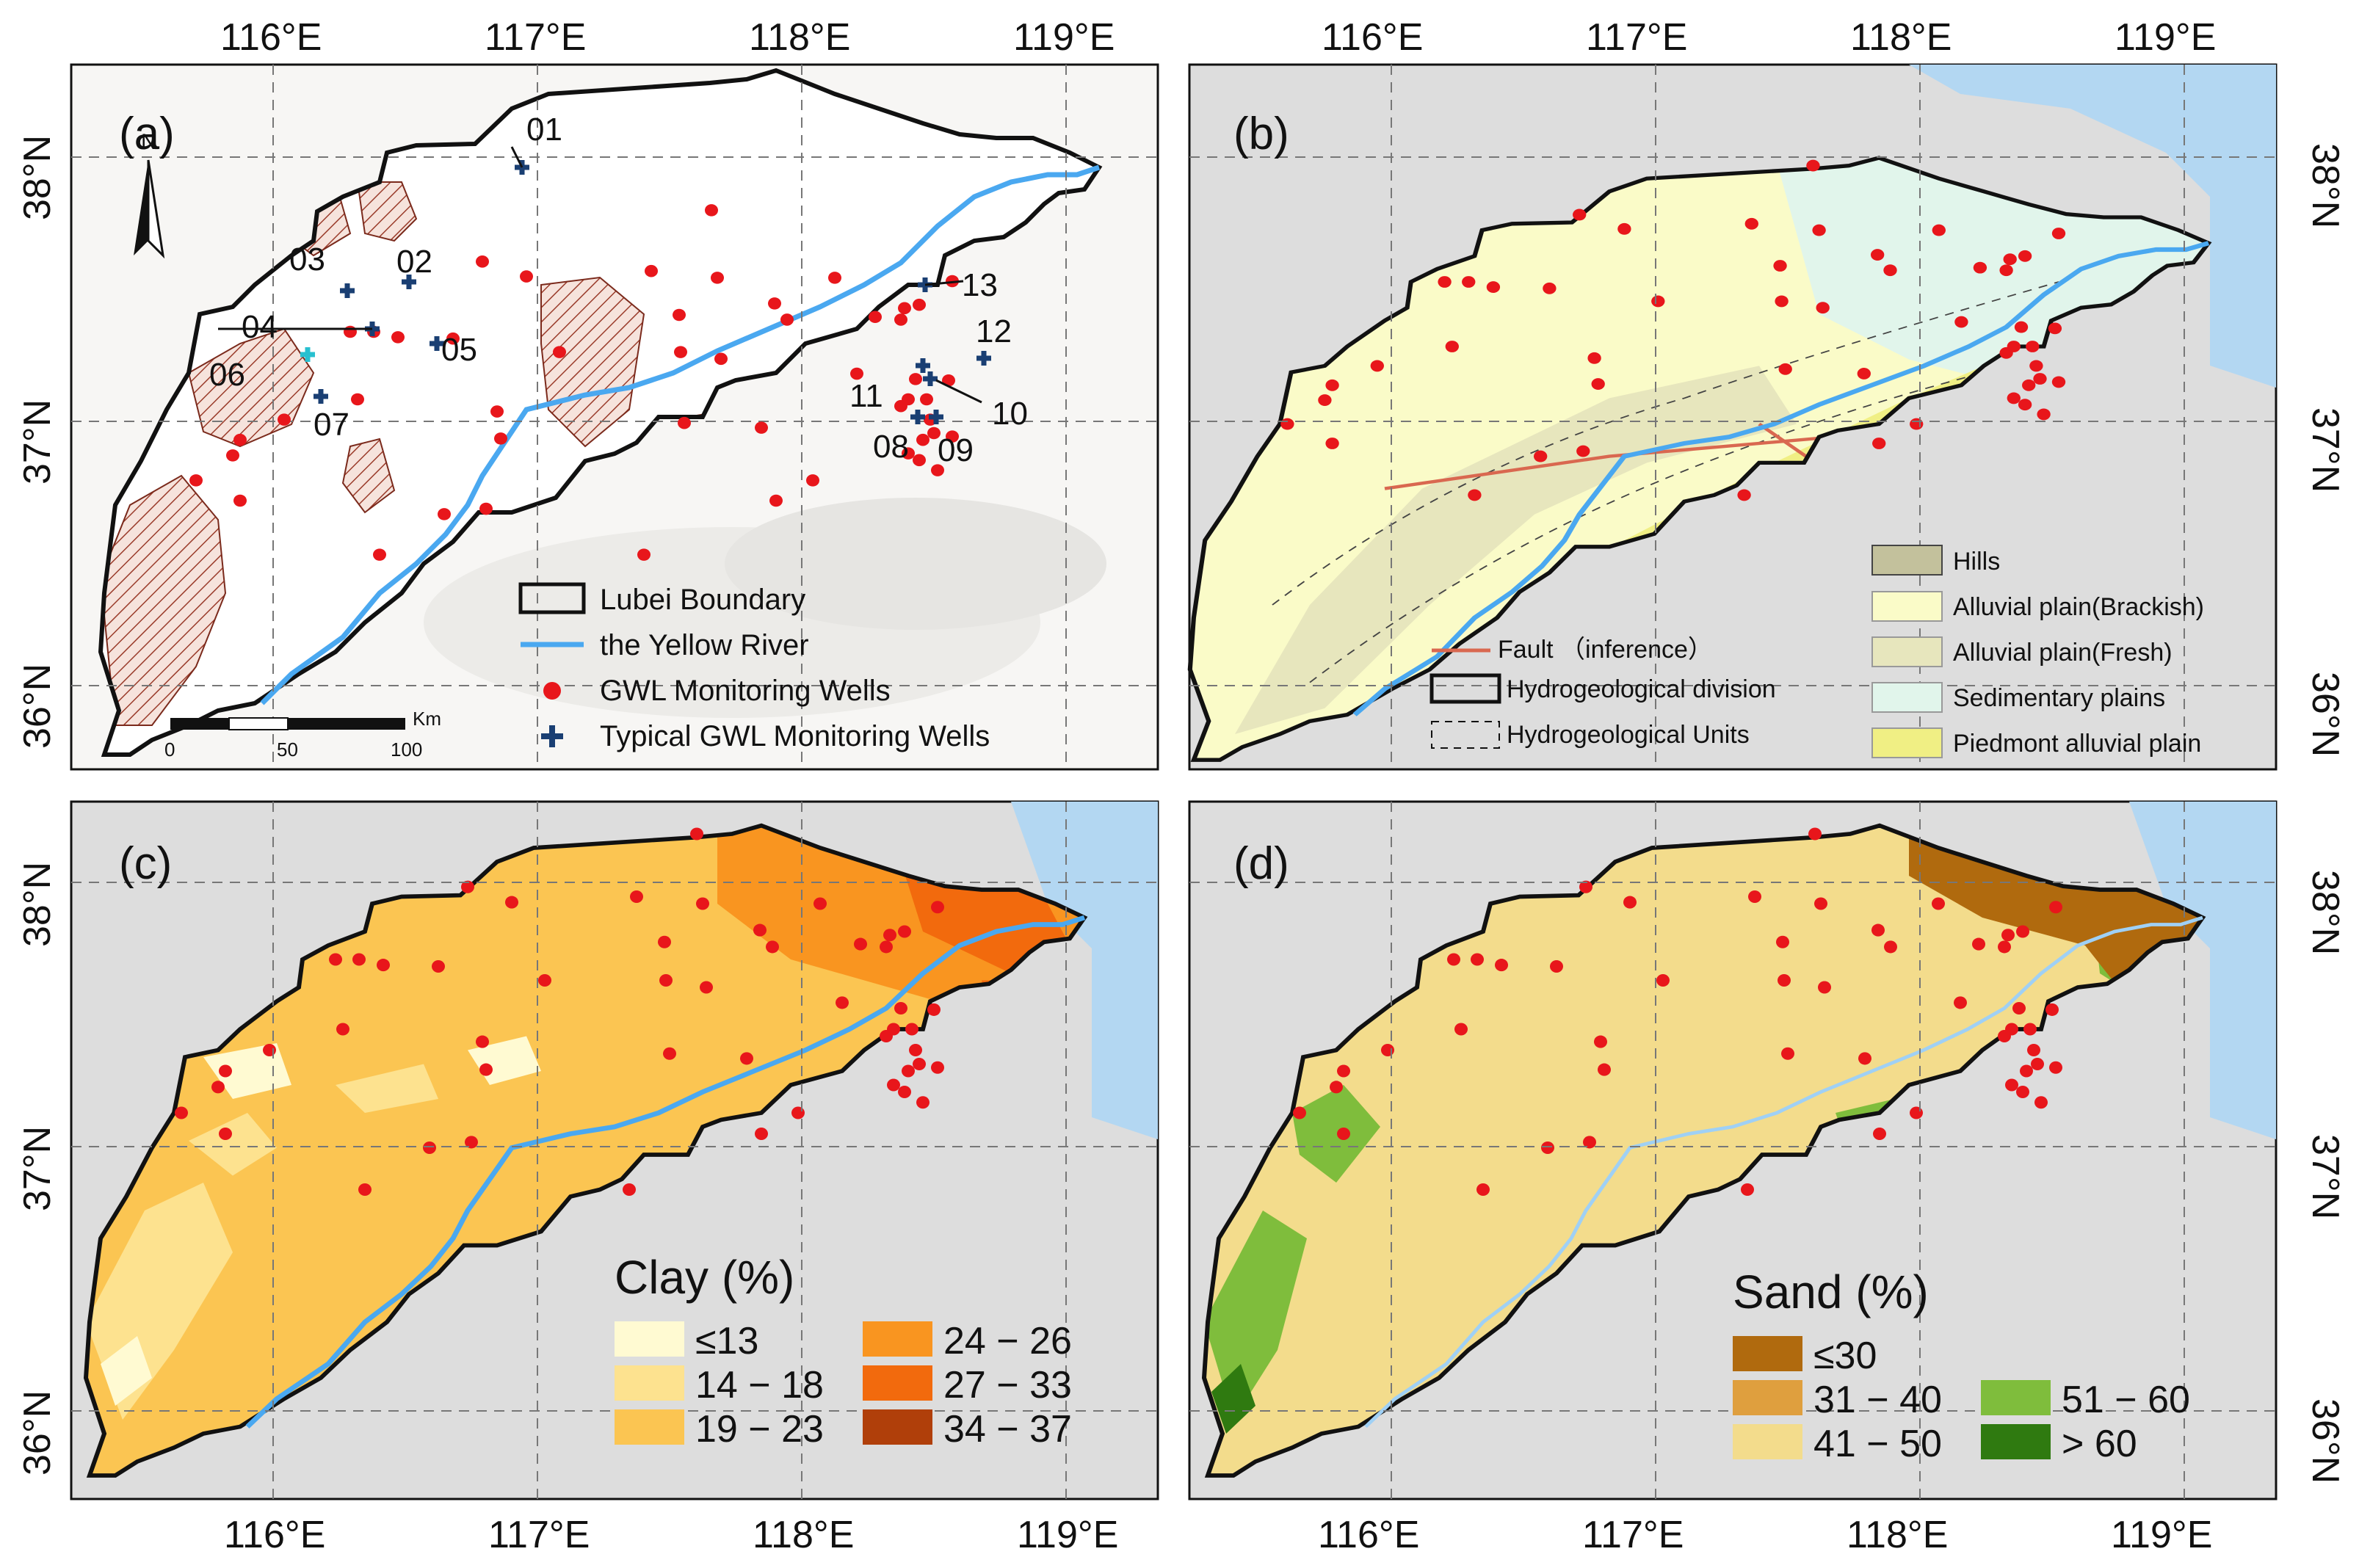  I want to click on legend-sedimentary-swatch, so click(1907, 697).